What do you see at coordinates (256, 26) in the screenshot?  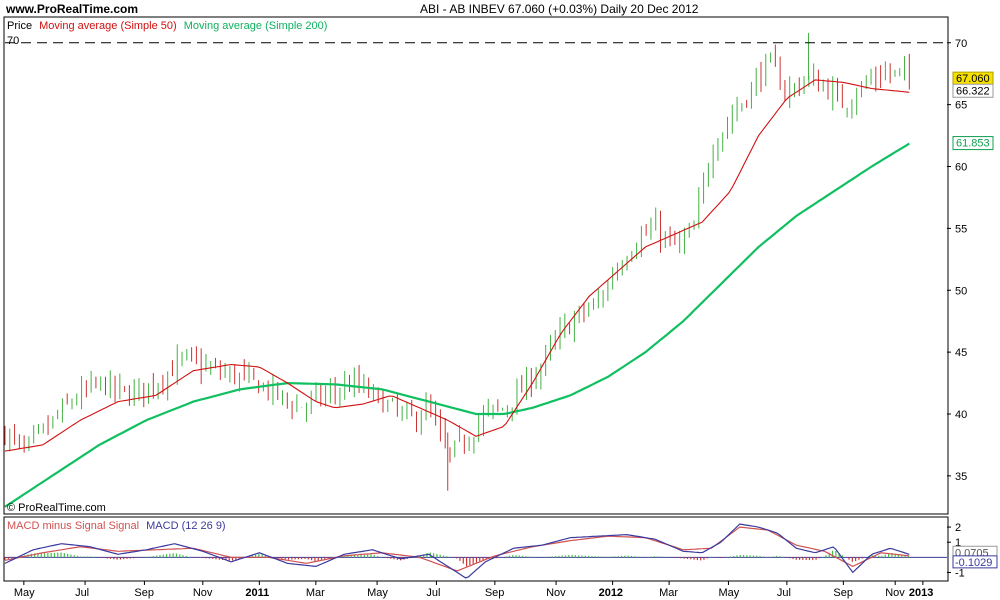 I see `legend-ma200: Moving average (Simple 200)` at bounding box center [256, 26].